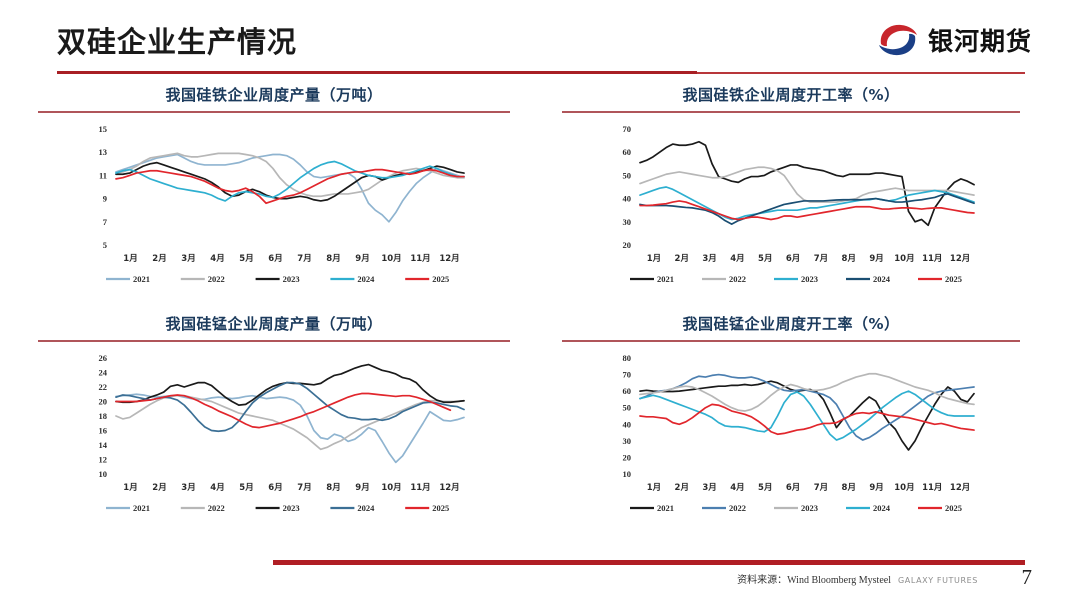 This screenshot has height=608, width=1080. What do you see at coordinates (979, 41) in the screenshot?
I see `logo-text: 银河期货` at bounding box center [979, 41].